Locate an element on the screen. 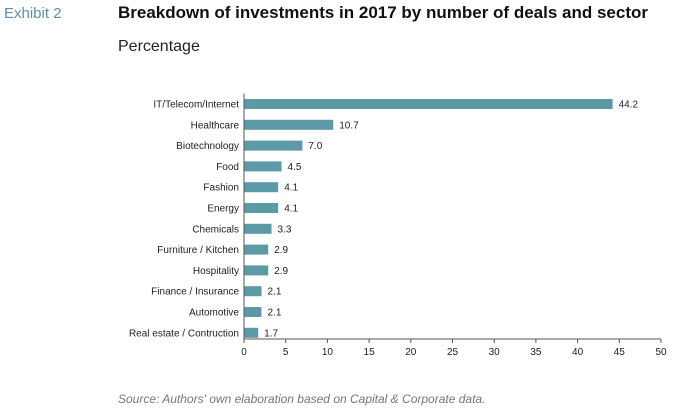 This screenshot has width=696, height=414. x-tick-label: 25 is located at coordinates (453, 352).